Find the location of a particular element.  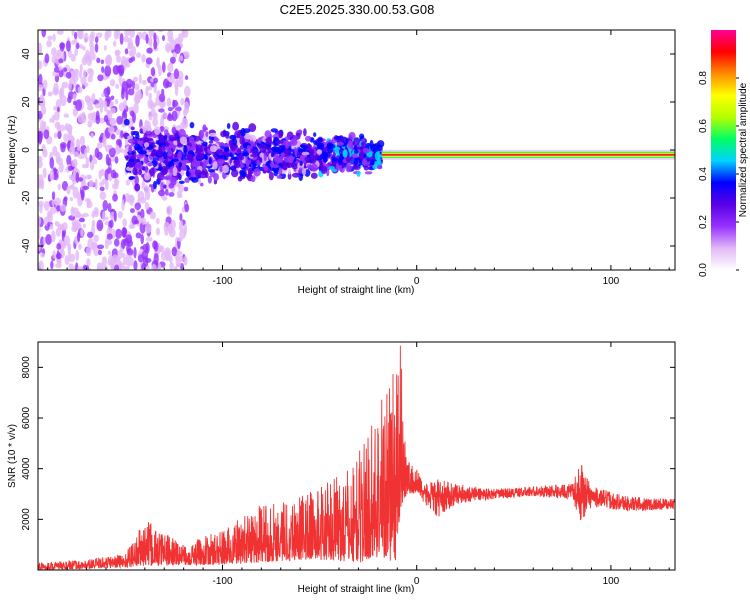

colorbar-tick-label: 0.6 is located at coordinates (703, 126).